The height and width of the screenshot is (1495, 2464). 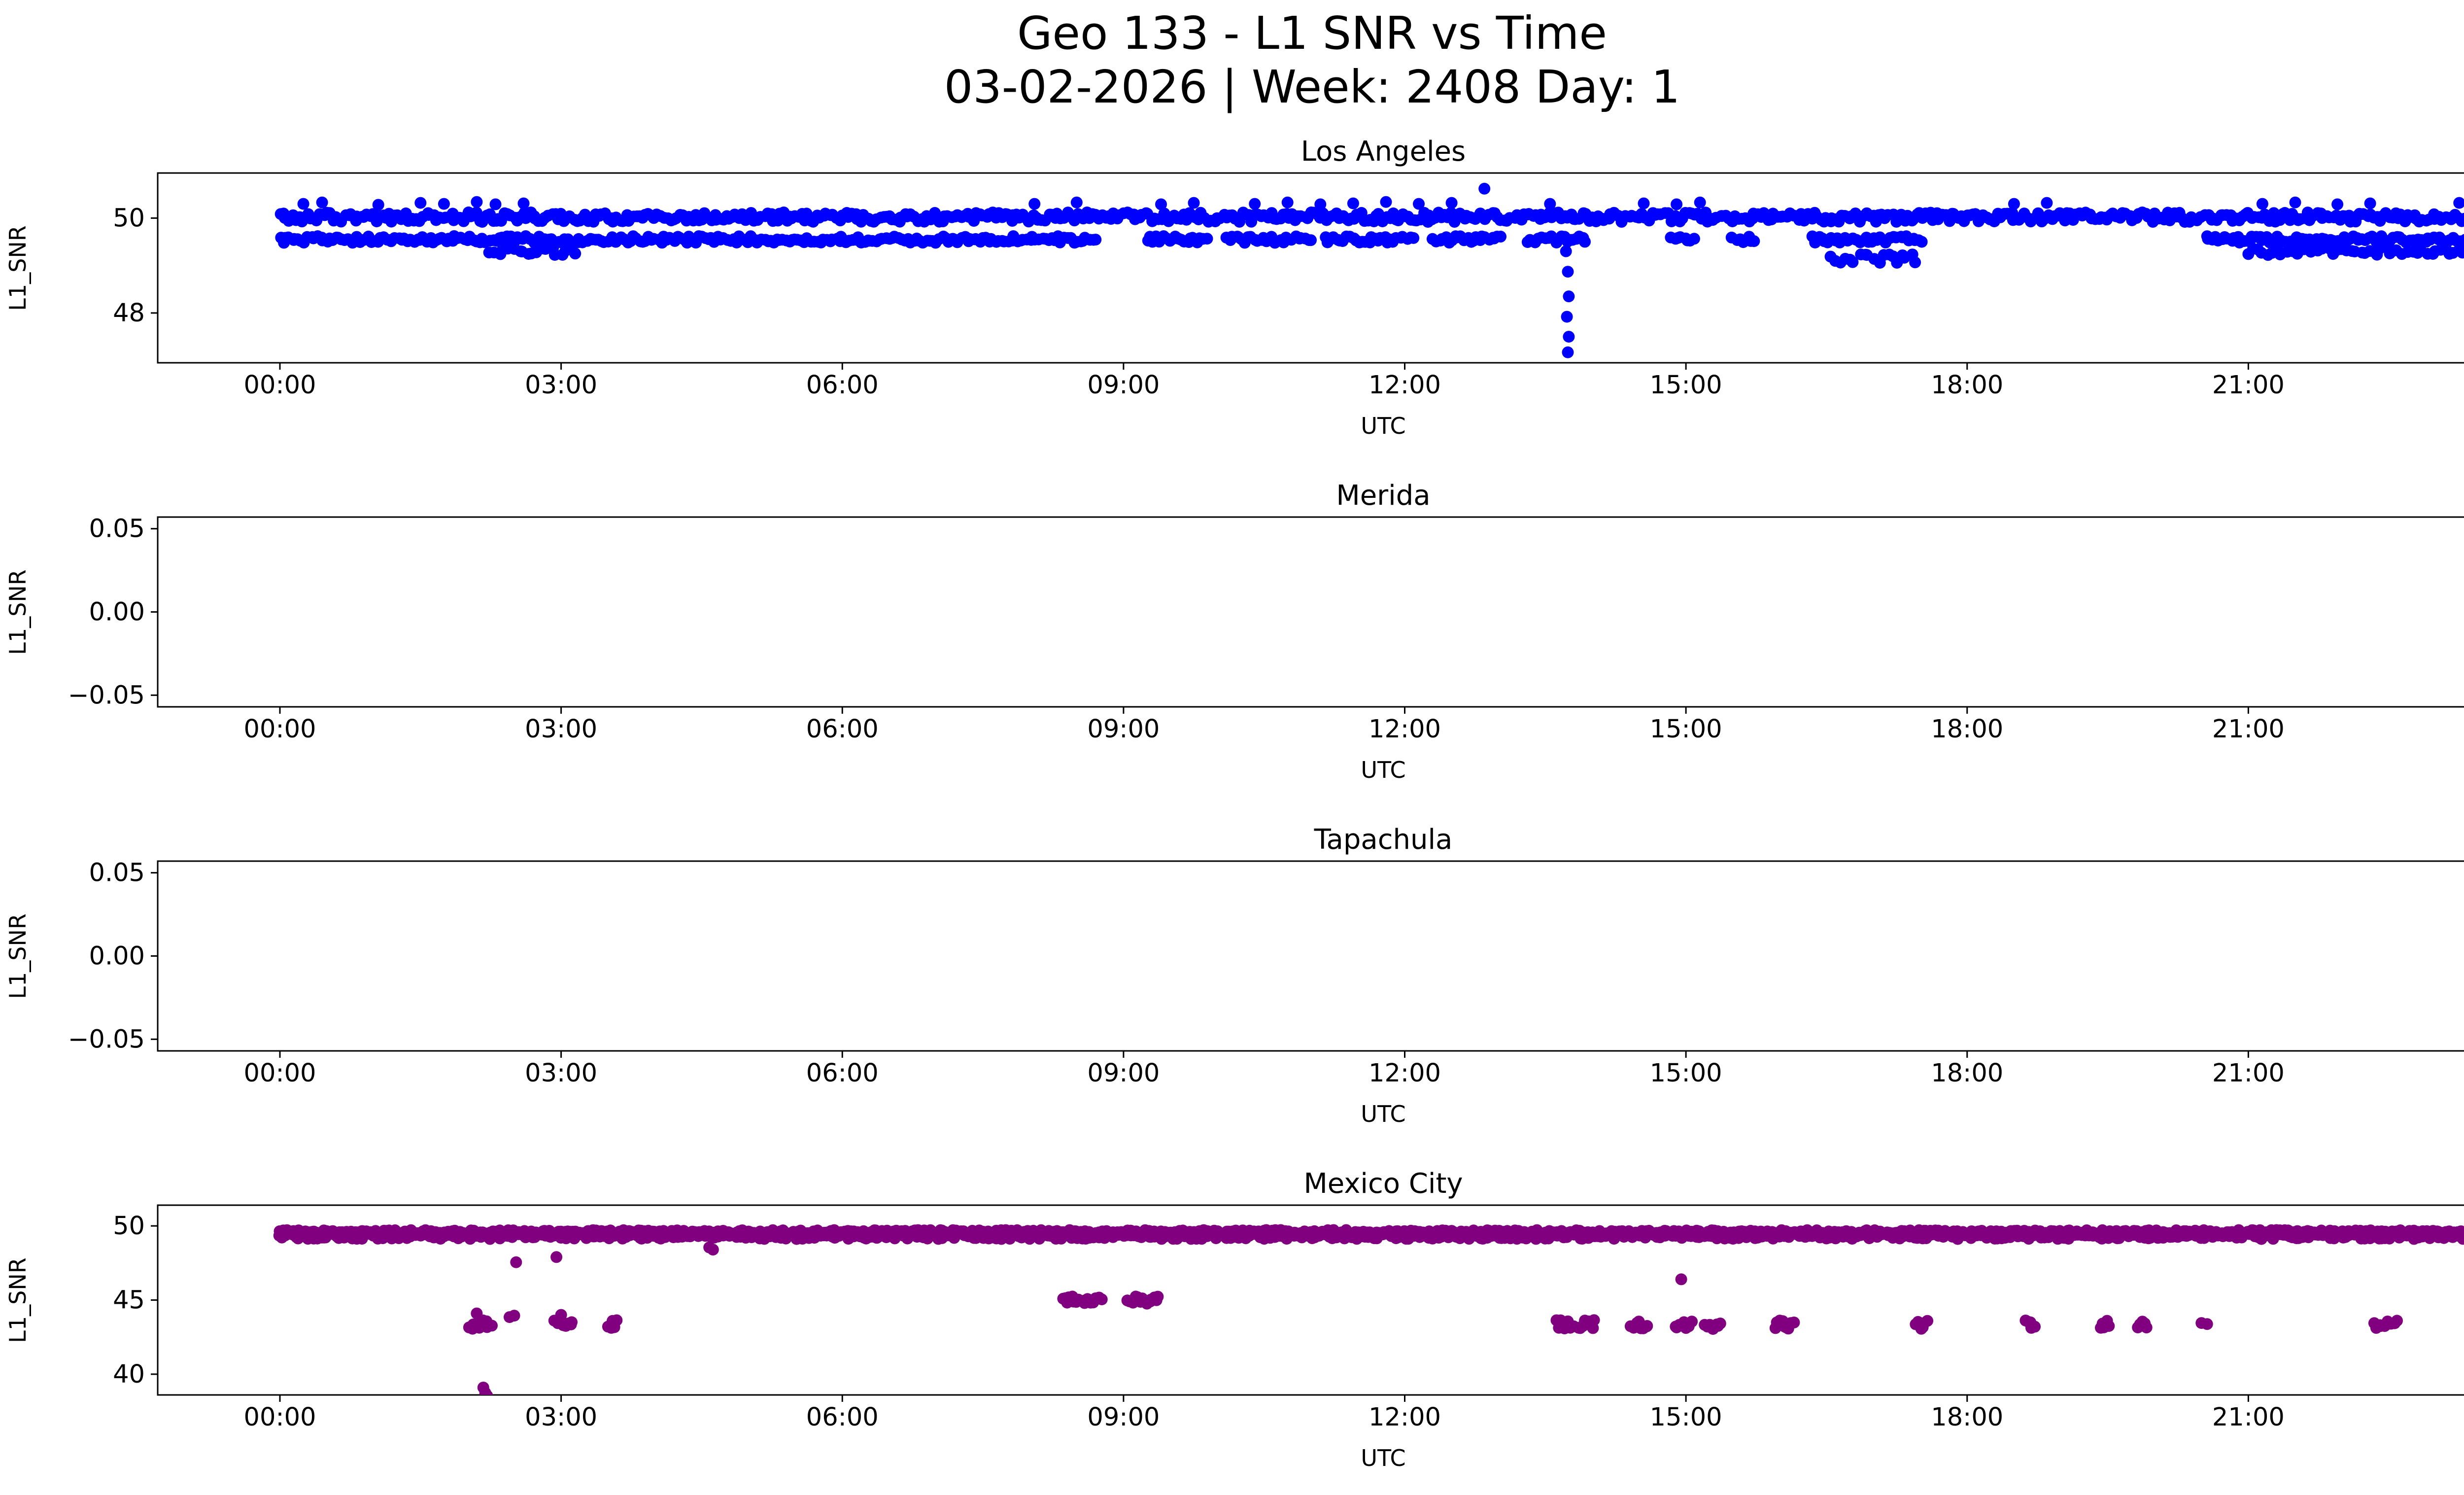 What do you see at coordinates (1383, 152) in the screenshot?
I see `subplot-title-los-angeles: Los Angeles` at bounding box center [1383, 152].